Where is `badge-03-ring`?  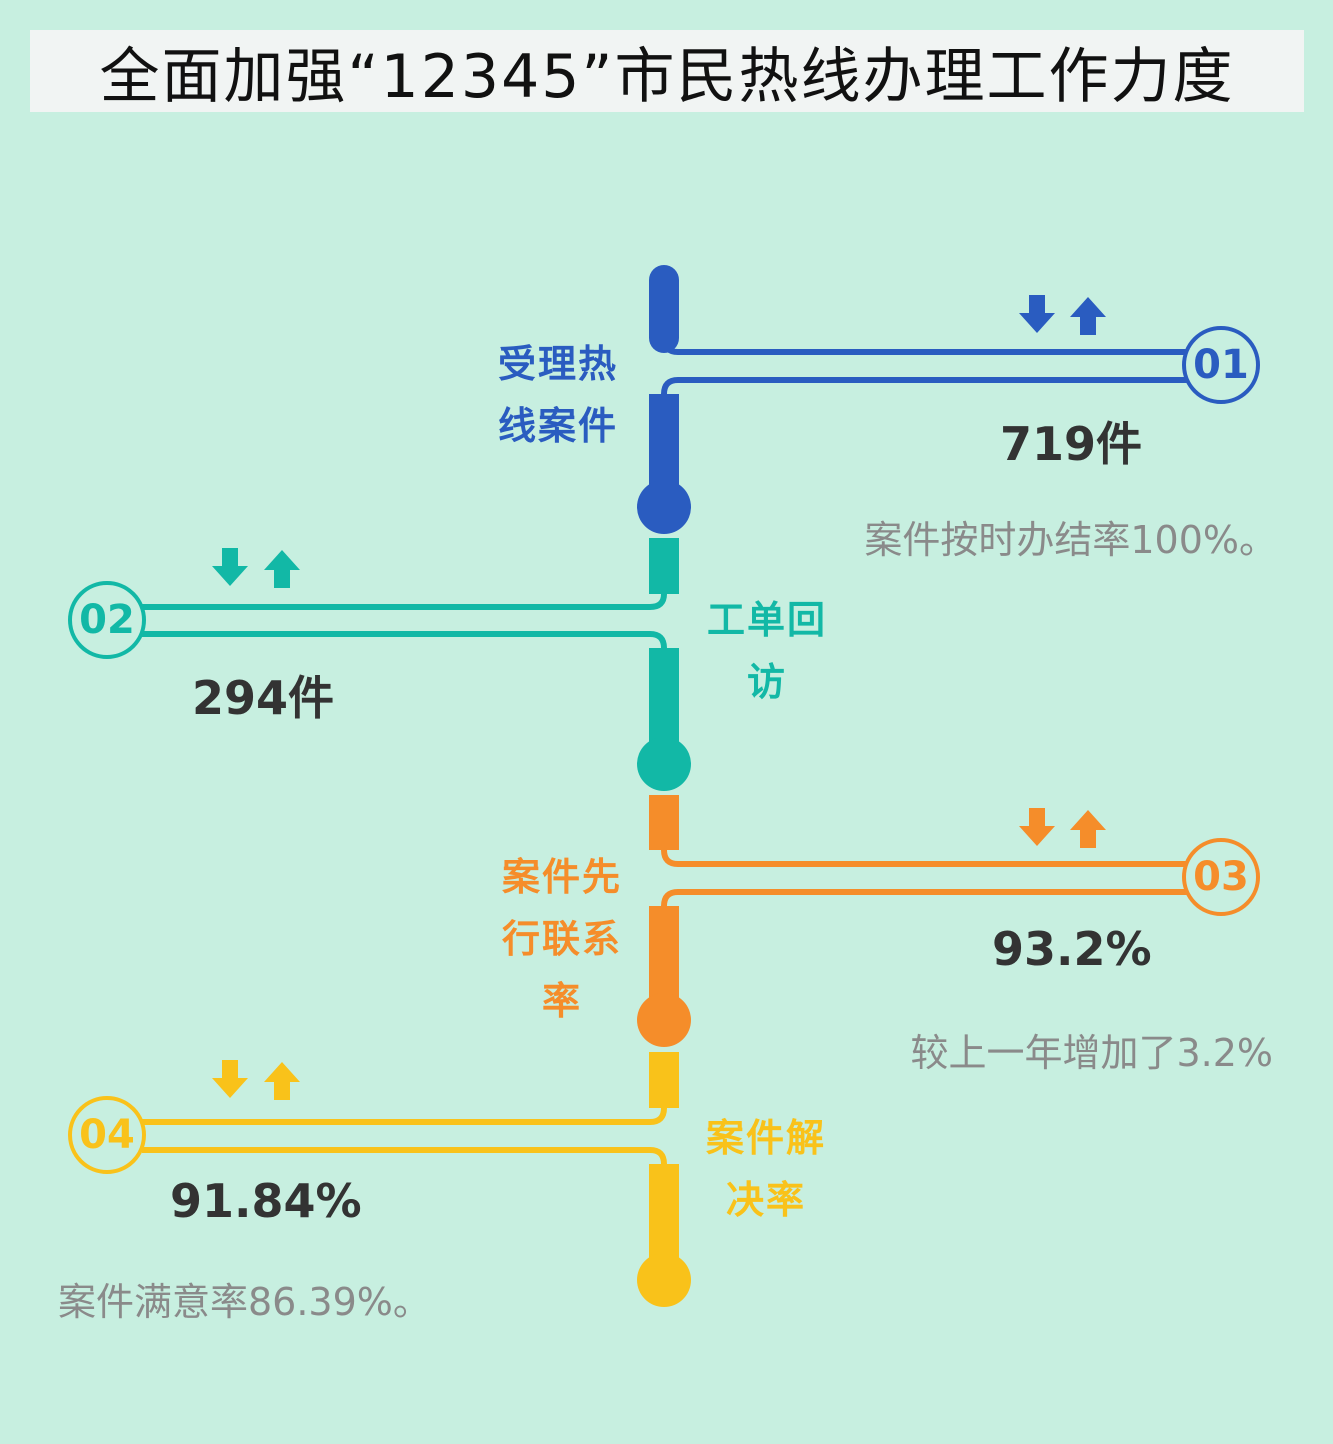 badge-03-ring is located at coordinates (1221, 877).